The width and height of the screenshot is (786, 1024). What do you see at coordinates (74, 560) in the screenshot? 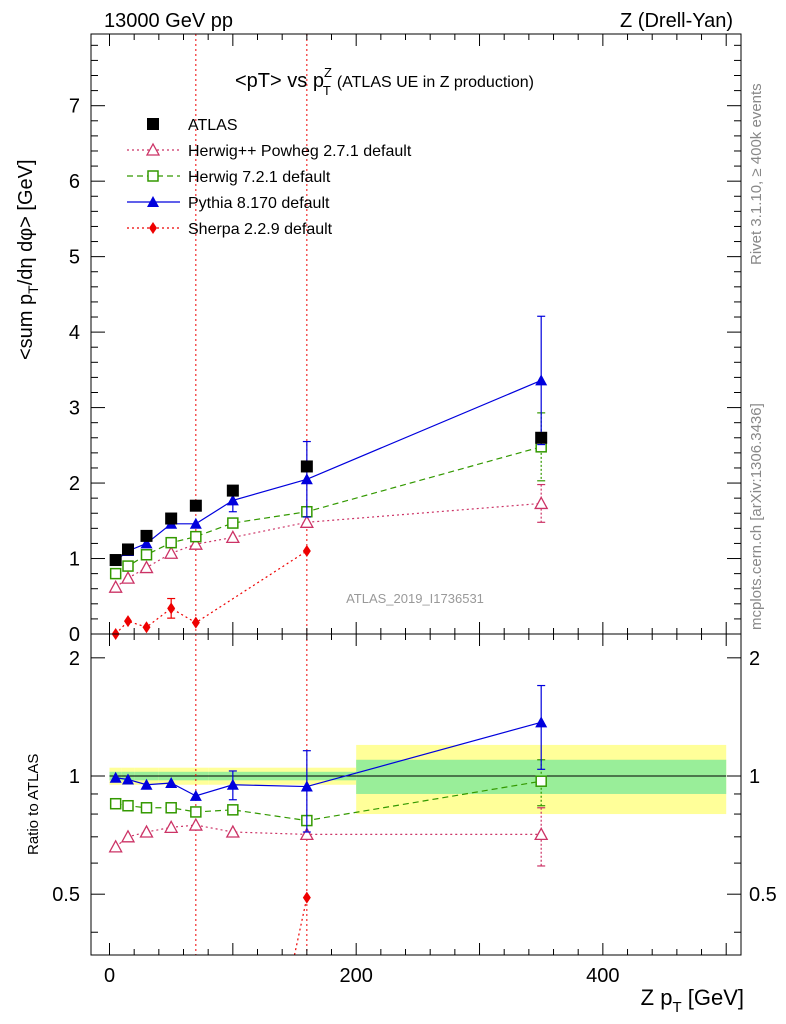
I see `y-tick-label: 1` at bounding box center [74, 560].